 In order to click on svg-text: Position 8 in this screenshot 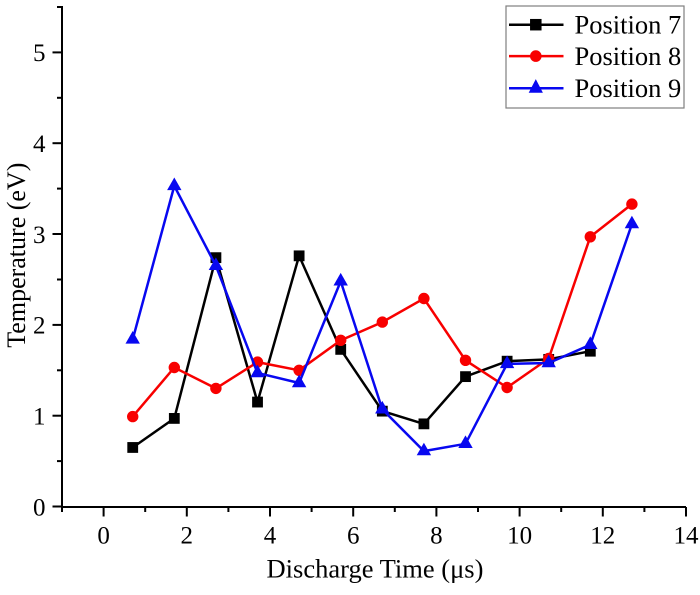, I will do `click(628, 56)`.